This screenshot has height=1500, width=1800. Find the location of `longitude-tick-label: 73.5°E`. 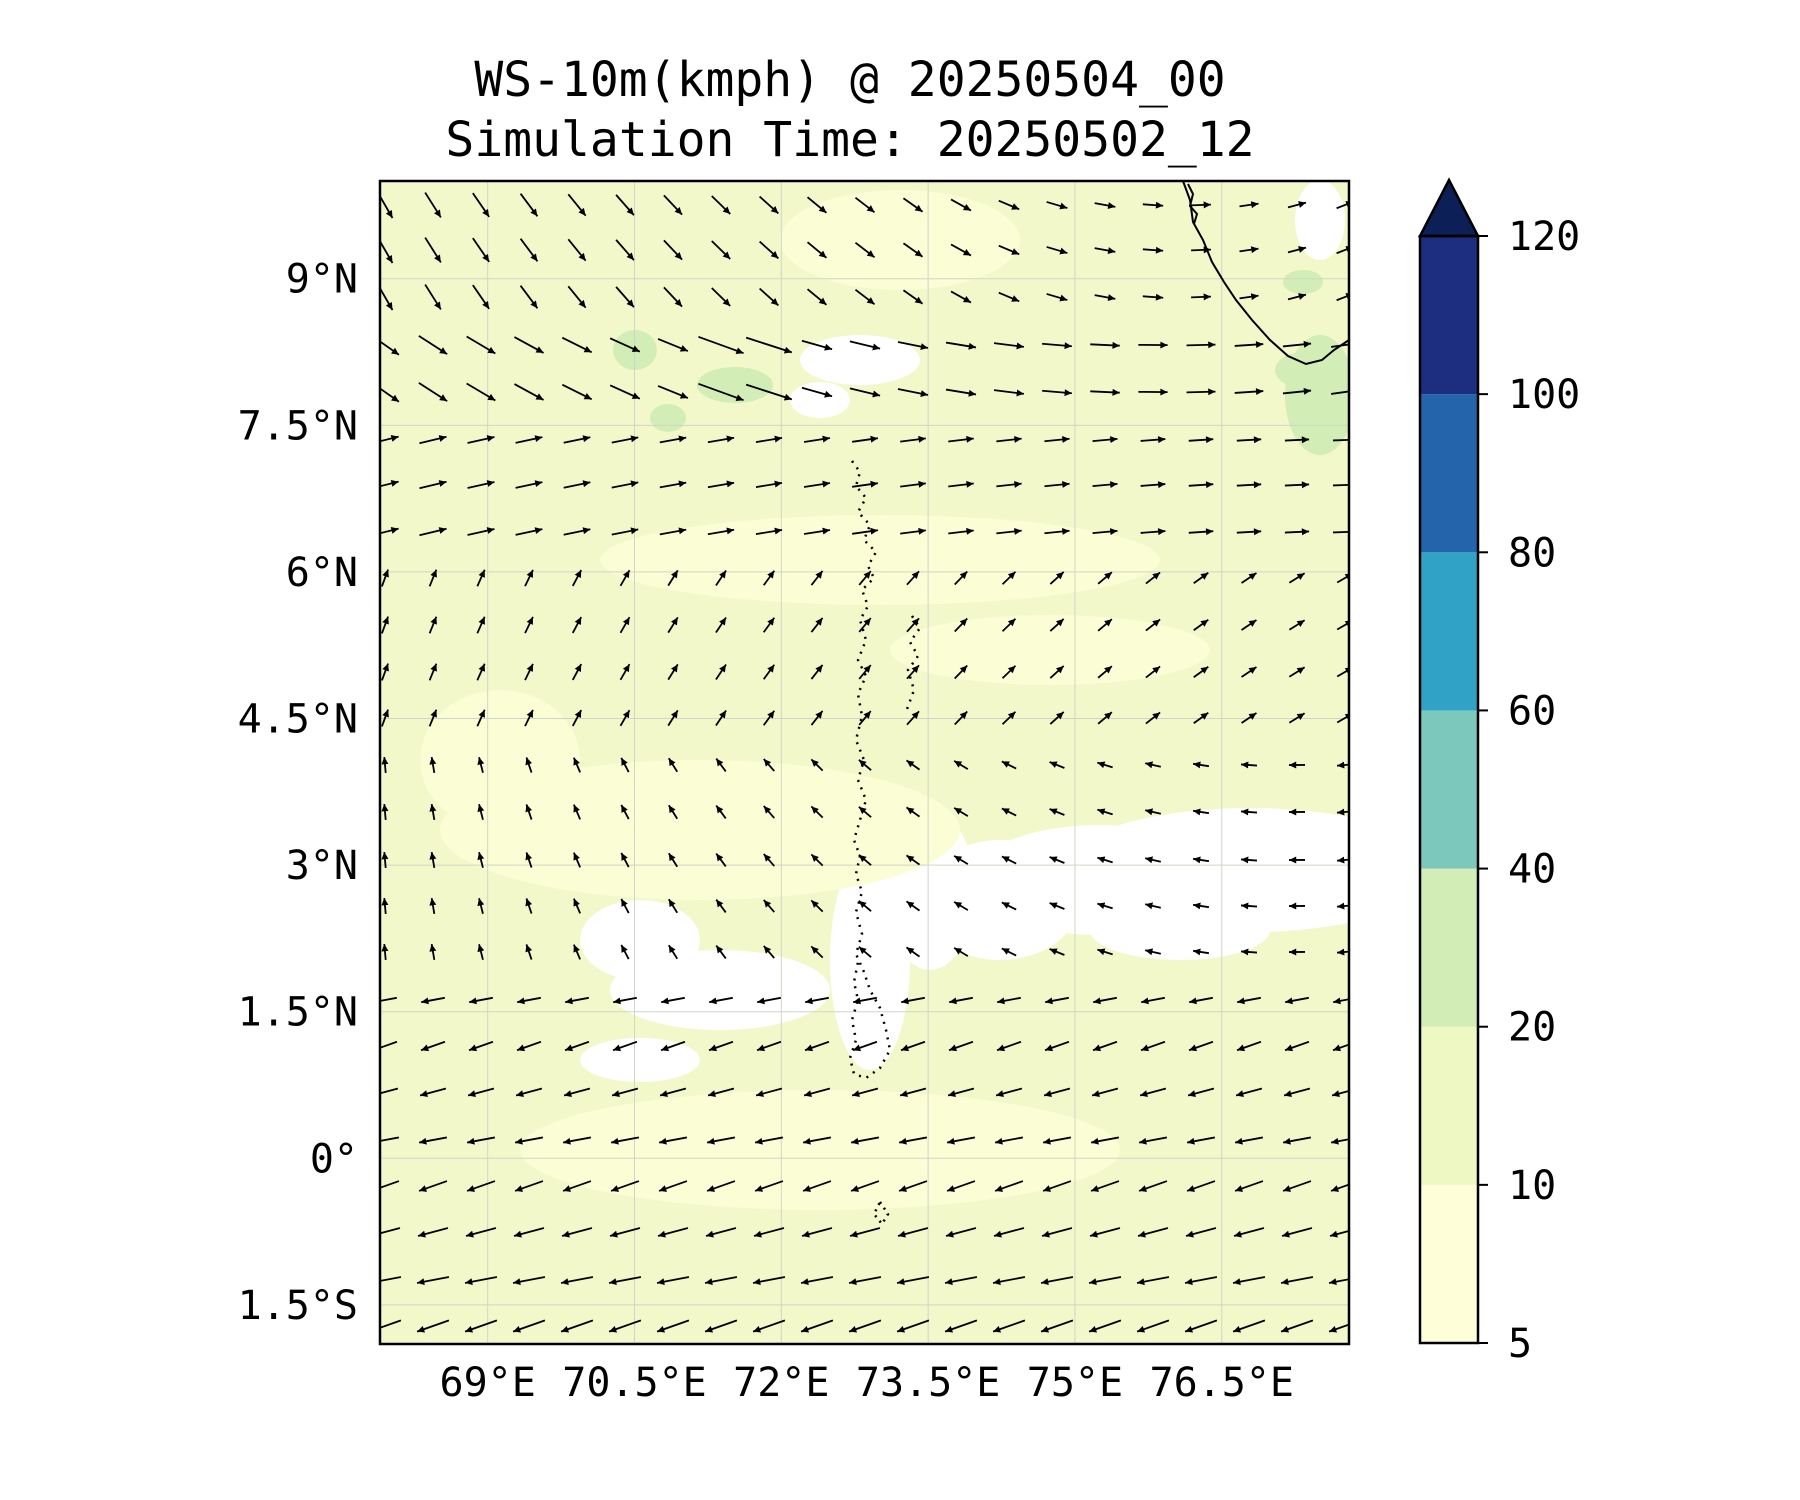

longitude-tick-label: 73.5°E is located at coordinates (928, 1383).